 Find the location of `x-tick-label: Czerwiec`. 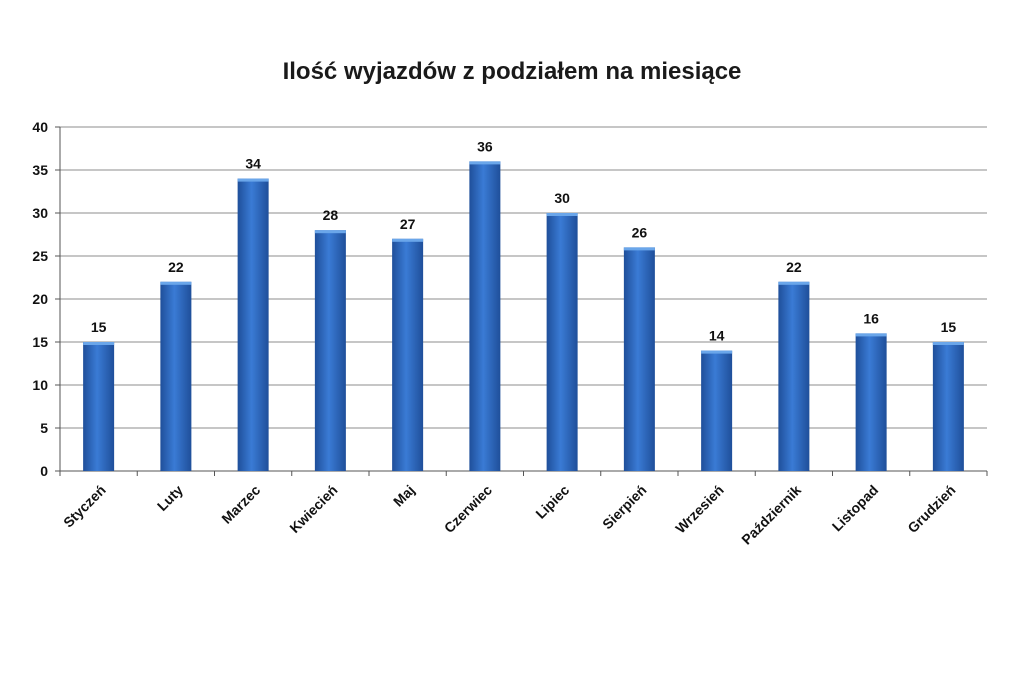

x-tick-label: Czerwiec is located at coordinates (468, 509).